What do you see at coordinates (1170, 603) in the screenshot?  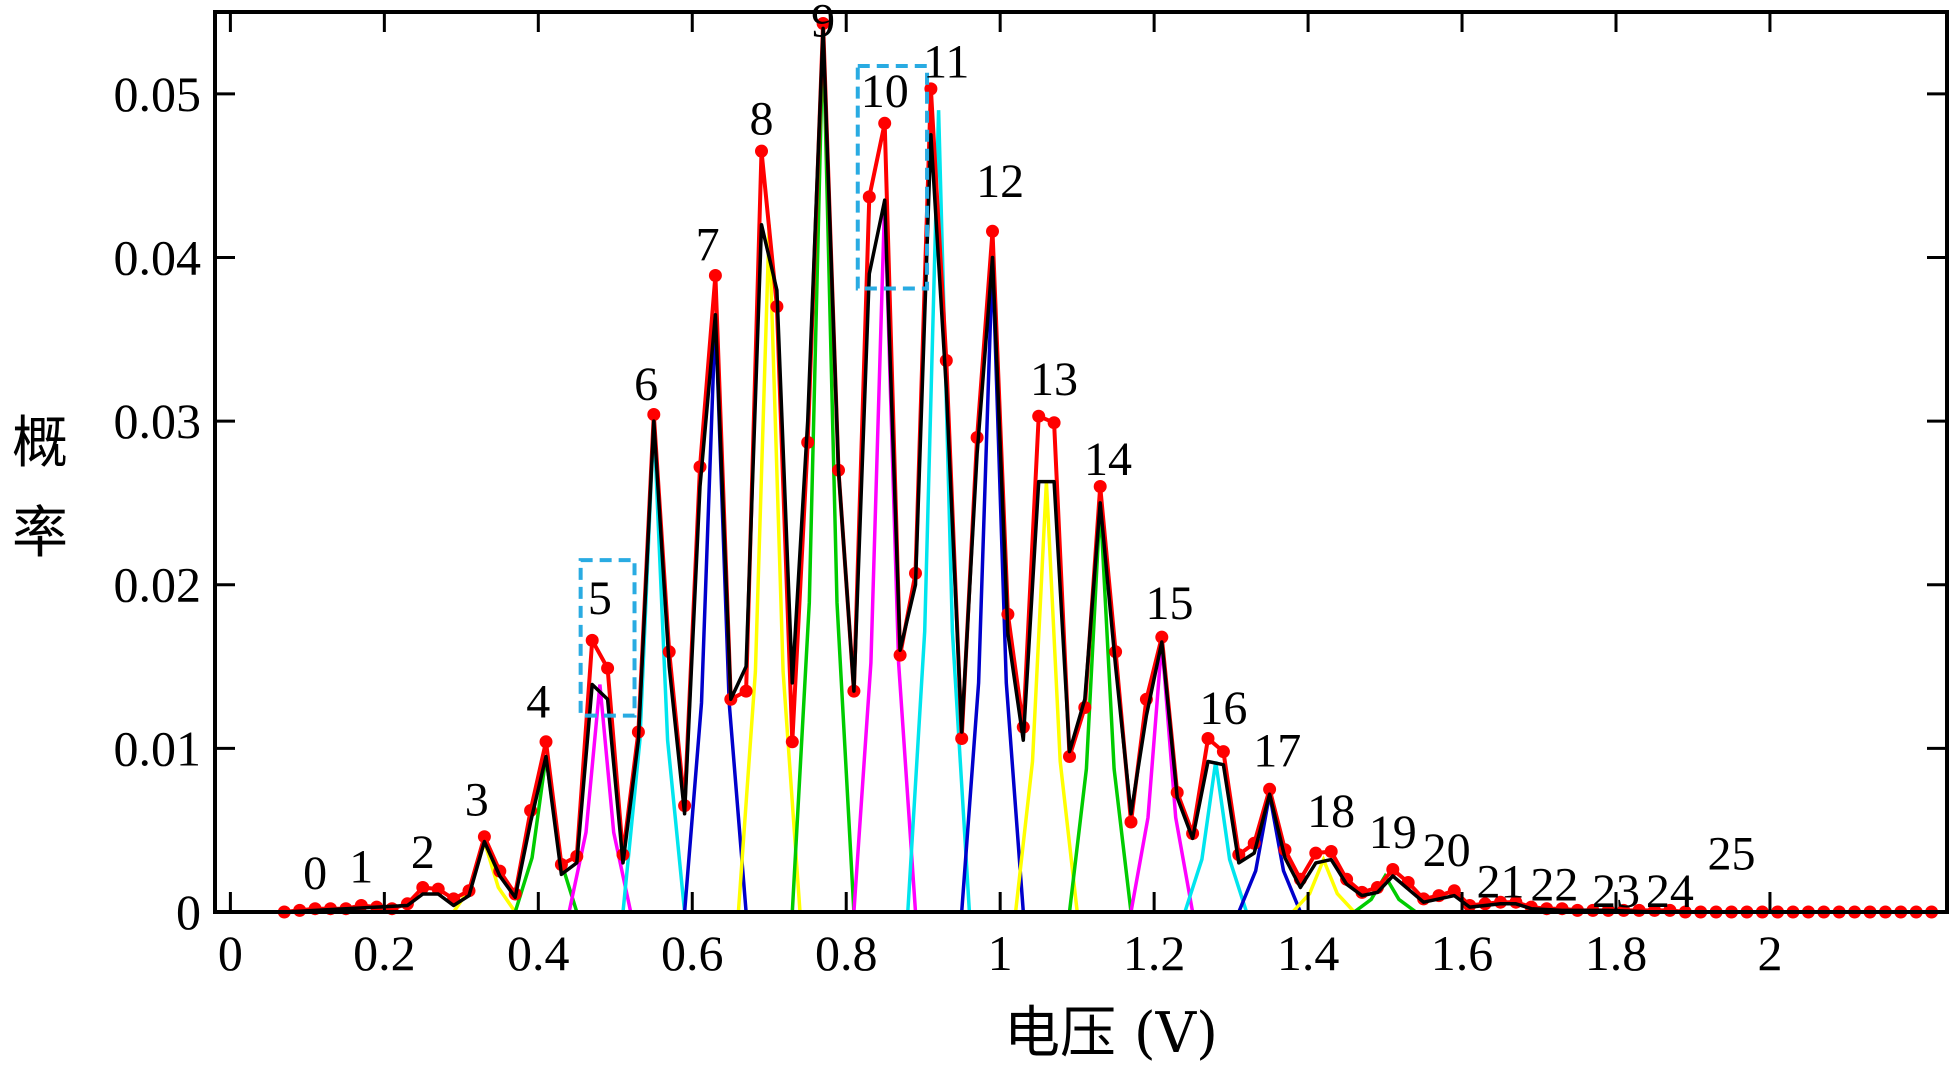 I see `peak-label: 15` at bounding box center [1170, 603].